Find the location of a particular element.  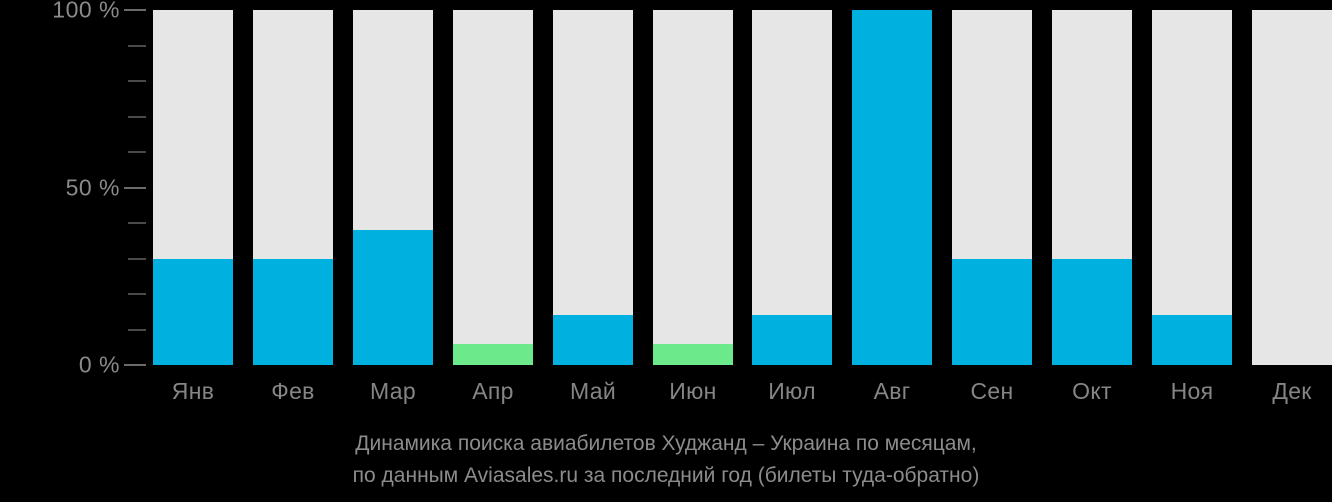

x-axis-label: Май is located at coordinates (593, 391).